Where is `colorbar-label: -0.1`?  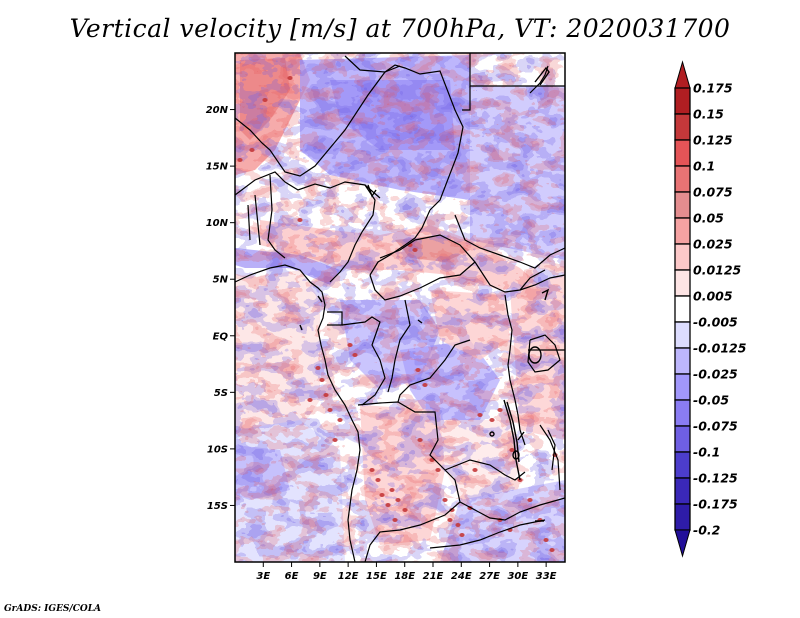
colorbar-label: -0.1 is located at coordinates (706, 452).